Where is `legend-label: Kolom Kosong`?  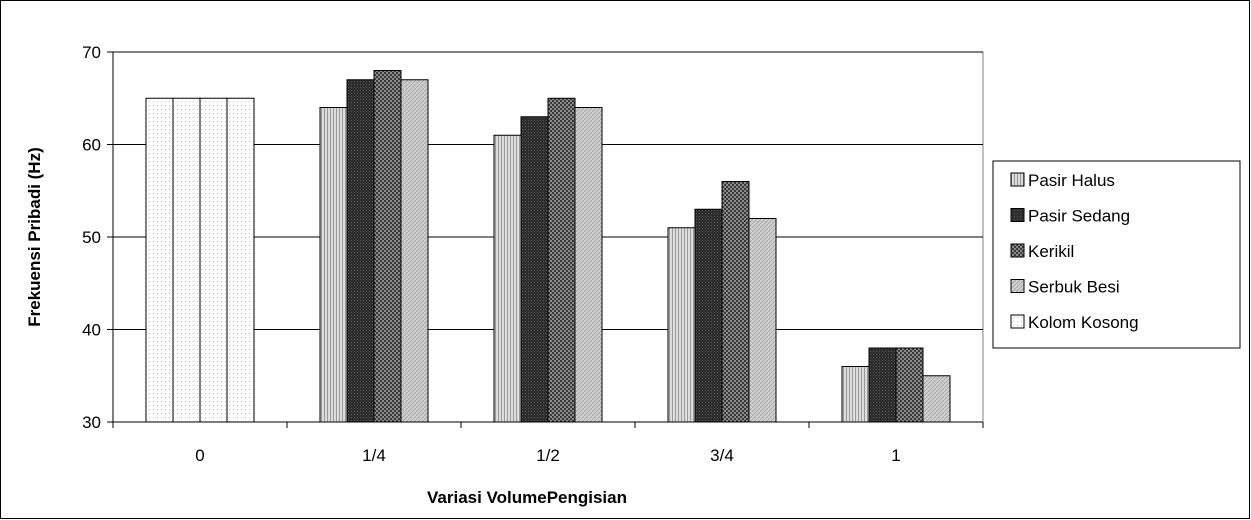
legend-label: Kolom Kosong is located at coordinates (1083, 322).